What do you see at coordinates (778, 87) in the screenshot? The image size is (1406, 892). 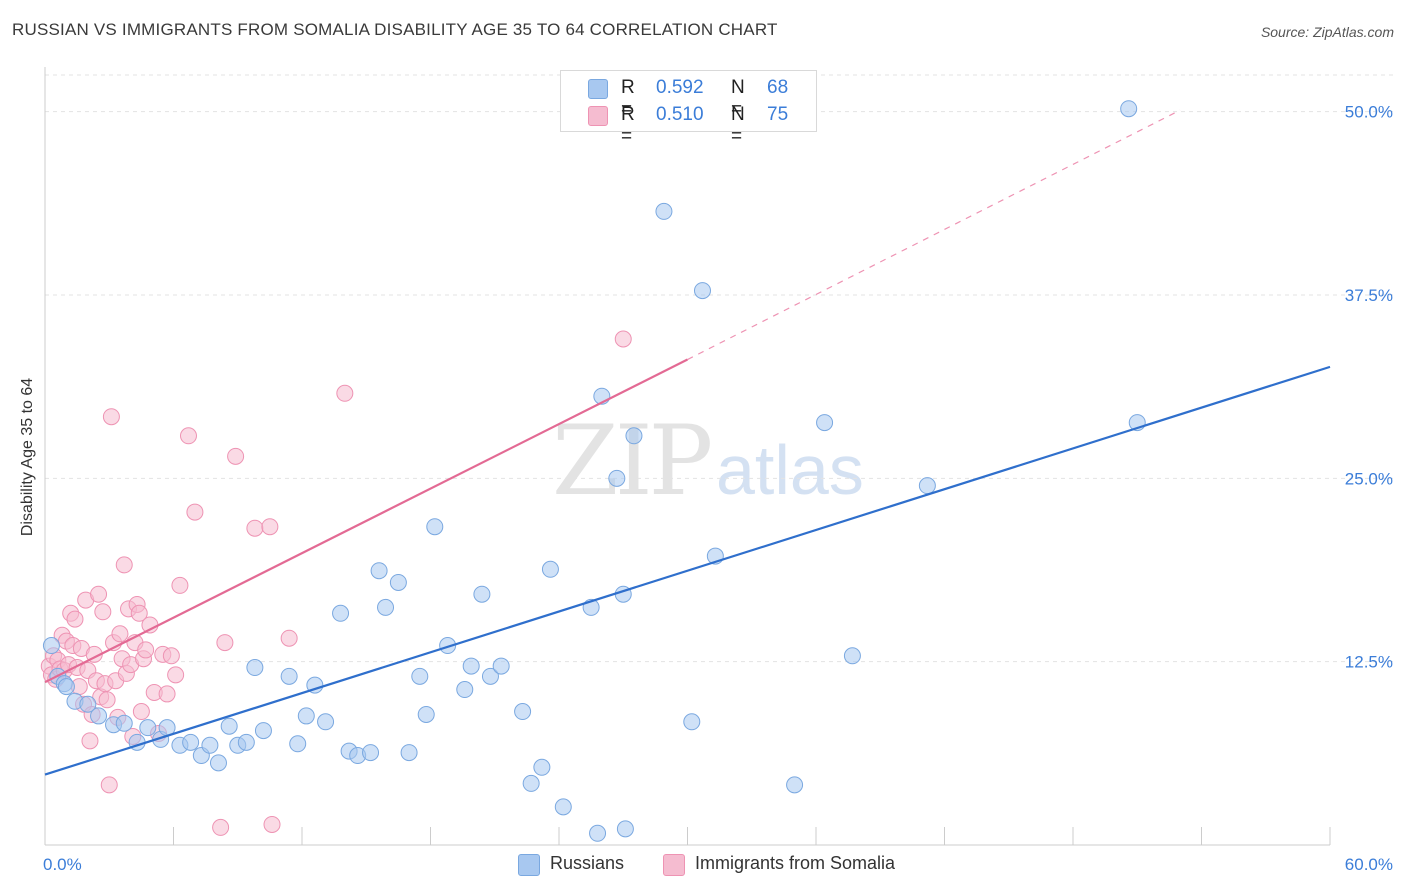 I see `n-value: 68` at bounding box center [778, 87].